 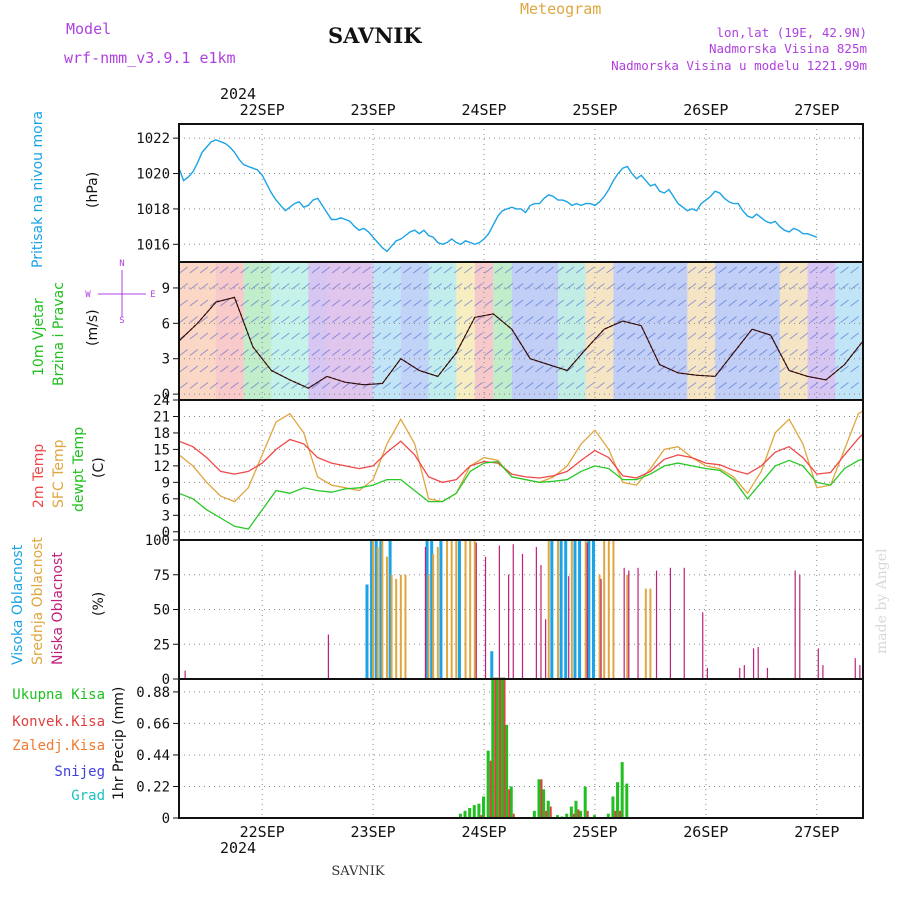 What do you see at coordinates (120, 292) in the screenshot?
I see `wind-compass: N W E S` at bounding box center [120, 292].